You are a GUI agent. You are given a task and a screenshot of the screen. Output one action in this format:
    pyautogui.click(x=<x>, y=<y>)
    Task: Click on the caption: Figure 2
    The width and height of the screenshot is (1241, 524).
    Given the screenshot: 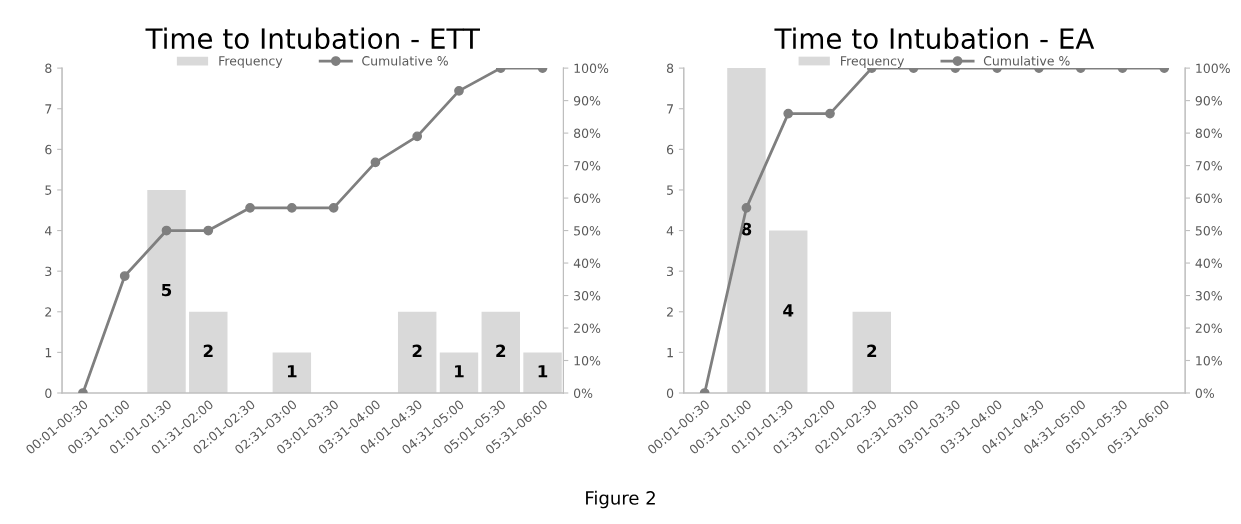 What is the action you would take?
    pyautogui.click(x=620, y=499)
    